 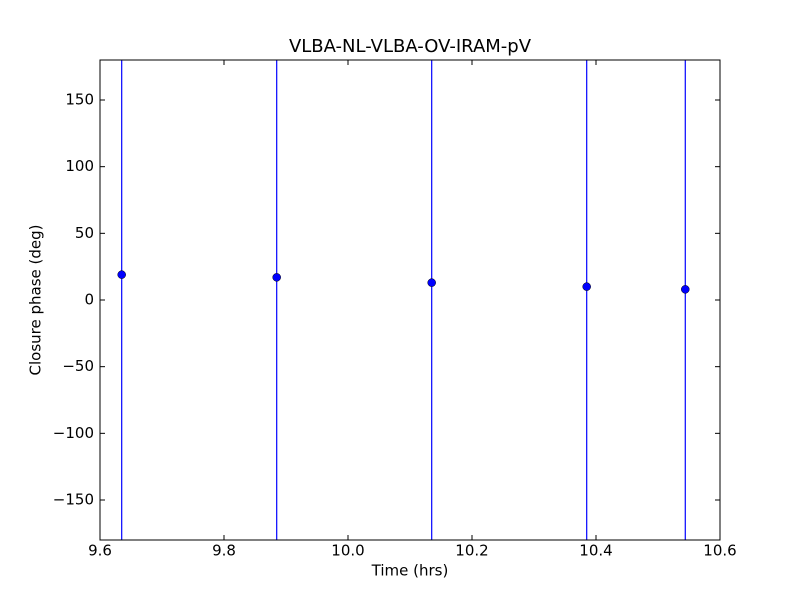 What do you see at coordinates (224, 551) in the screenshot?
I see `x-tick-label: 9.8` at bounding box center [224, 551].